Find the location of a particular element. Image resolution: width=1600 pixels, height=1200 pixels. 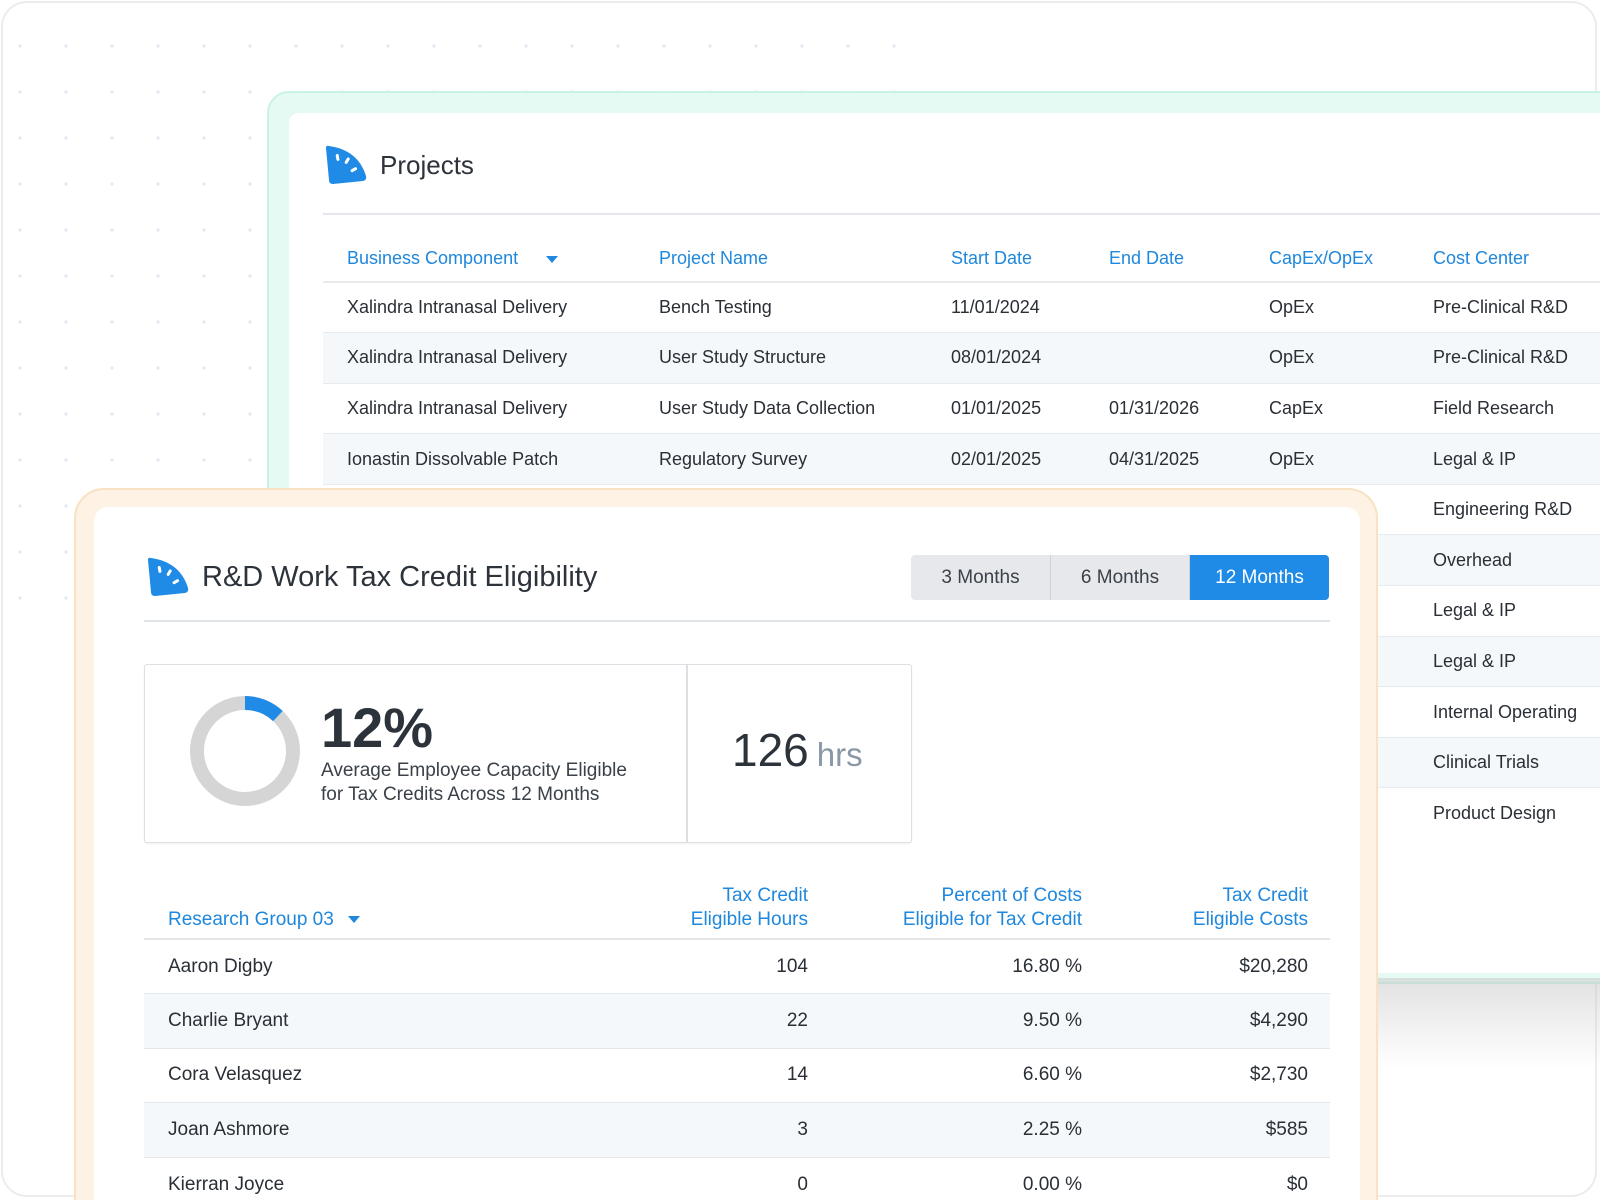

cost-center-cell: Overhead is located at coordinates (1504, 560).